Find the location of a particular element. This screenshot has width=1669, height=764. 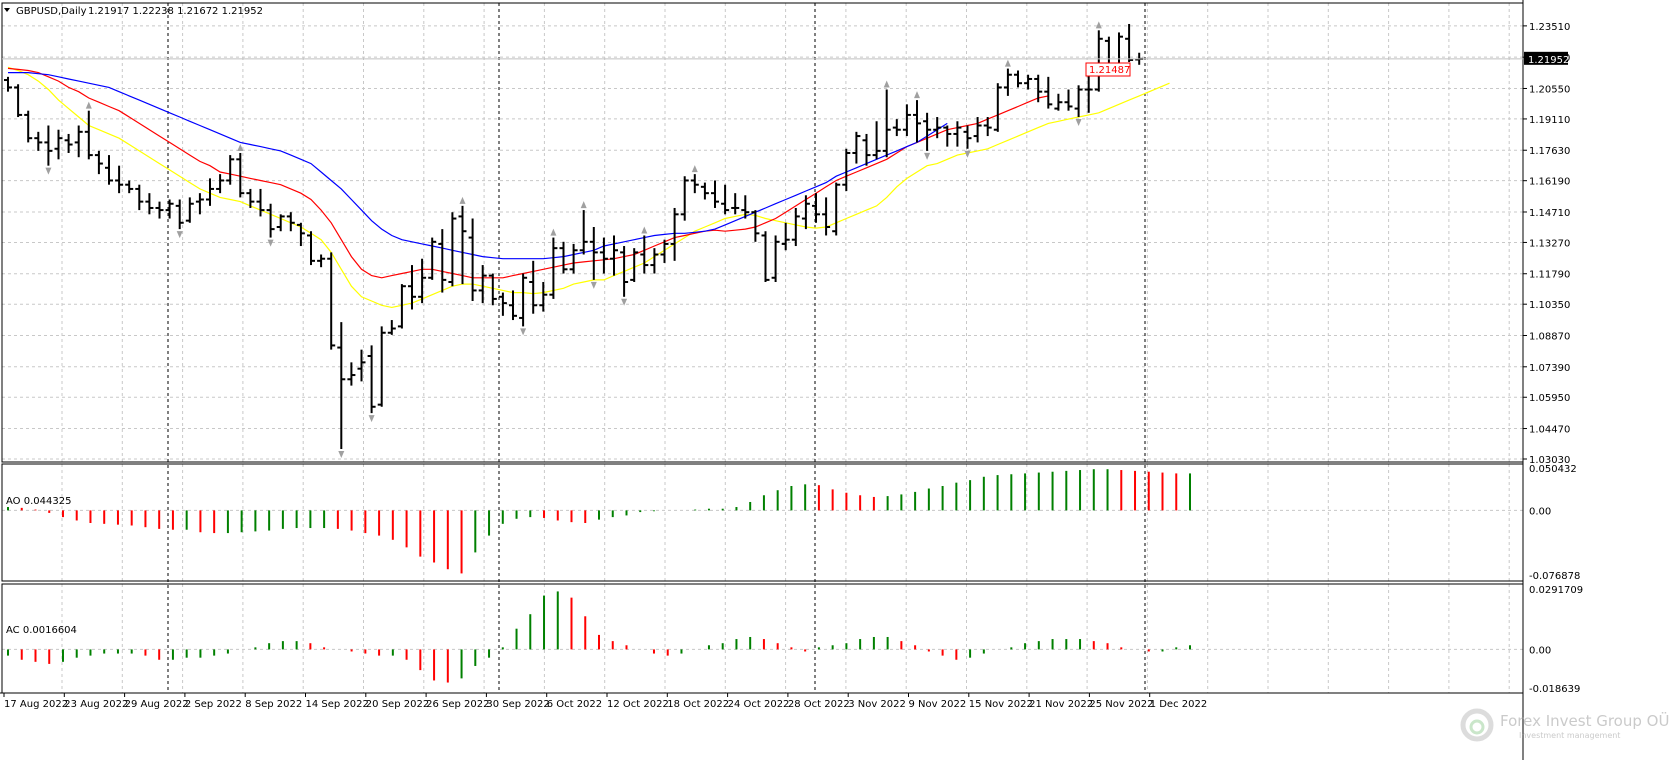

time-tick-label: 29 Aug 2022 is located at coordinates (157, 704).